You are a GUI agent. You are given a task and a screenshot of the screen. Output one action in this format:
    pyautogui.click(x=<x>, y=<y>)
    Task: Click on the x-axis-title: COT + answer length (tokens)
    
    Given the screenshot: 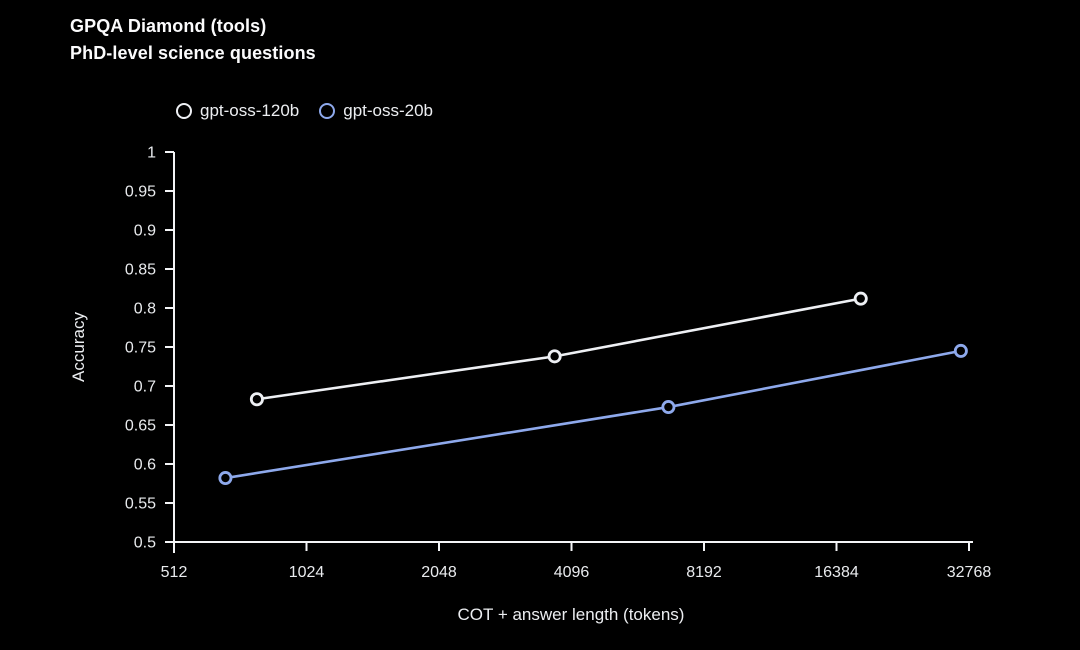 What is the action you would take?
    pyautogui.click(x=571, y=614)
    